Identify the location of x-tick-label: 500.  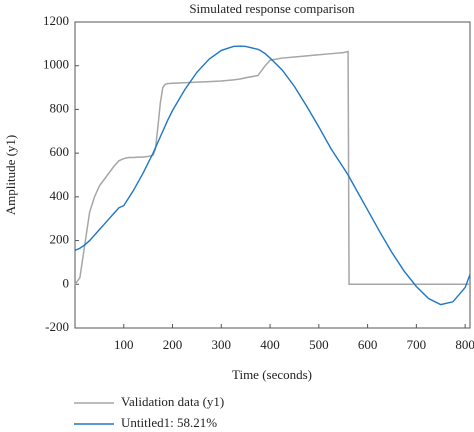
(319, 344).